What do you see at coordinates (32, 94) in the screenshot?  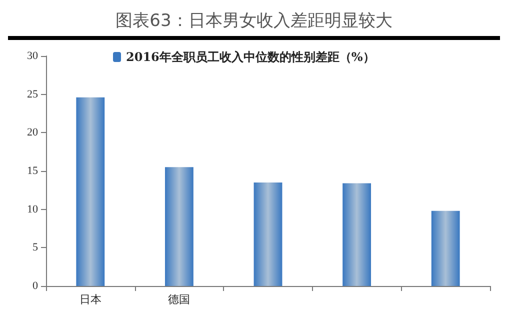 I see `y-tick-label: 25` at bounding box center [32, 94].